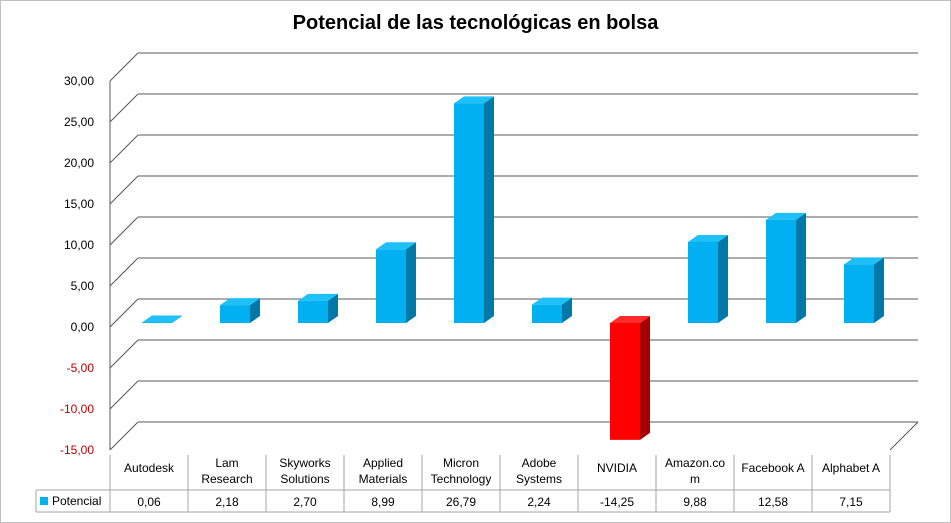 Image resolution: width=951 pixels, height=523 pixels. Describe the element at coordinates (304, 479) in the screenshot. I see `category-label: Solutions` at that location.